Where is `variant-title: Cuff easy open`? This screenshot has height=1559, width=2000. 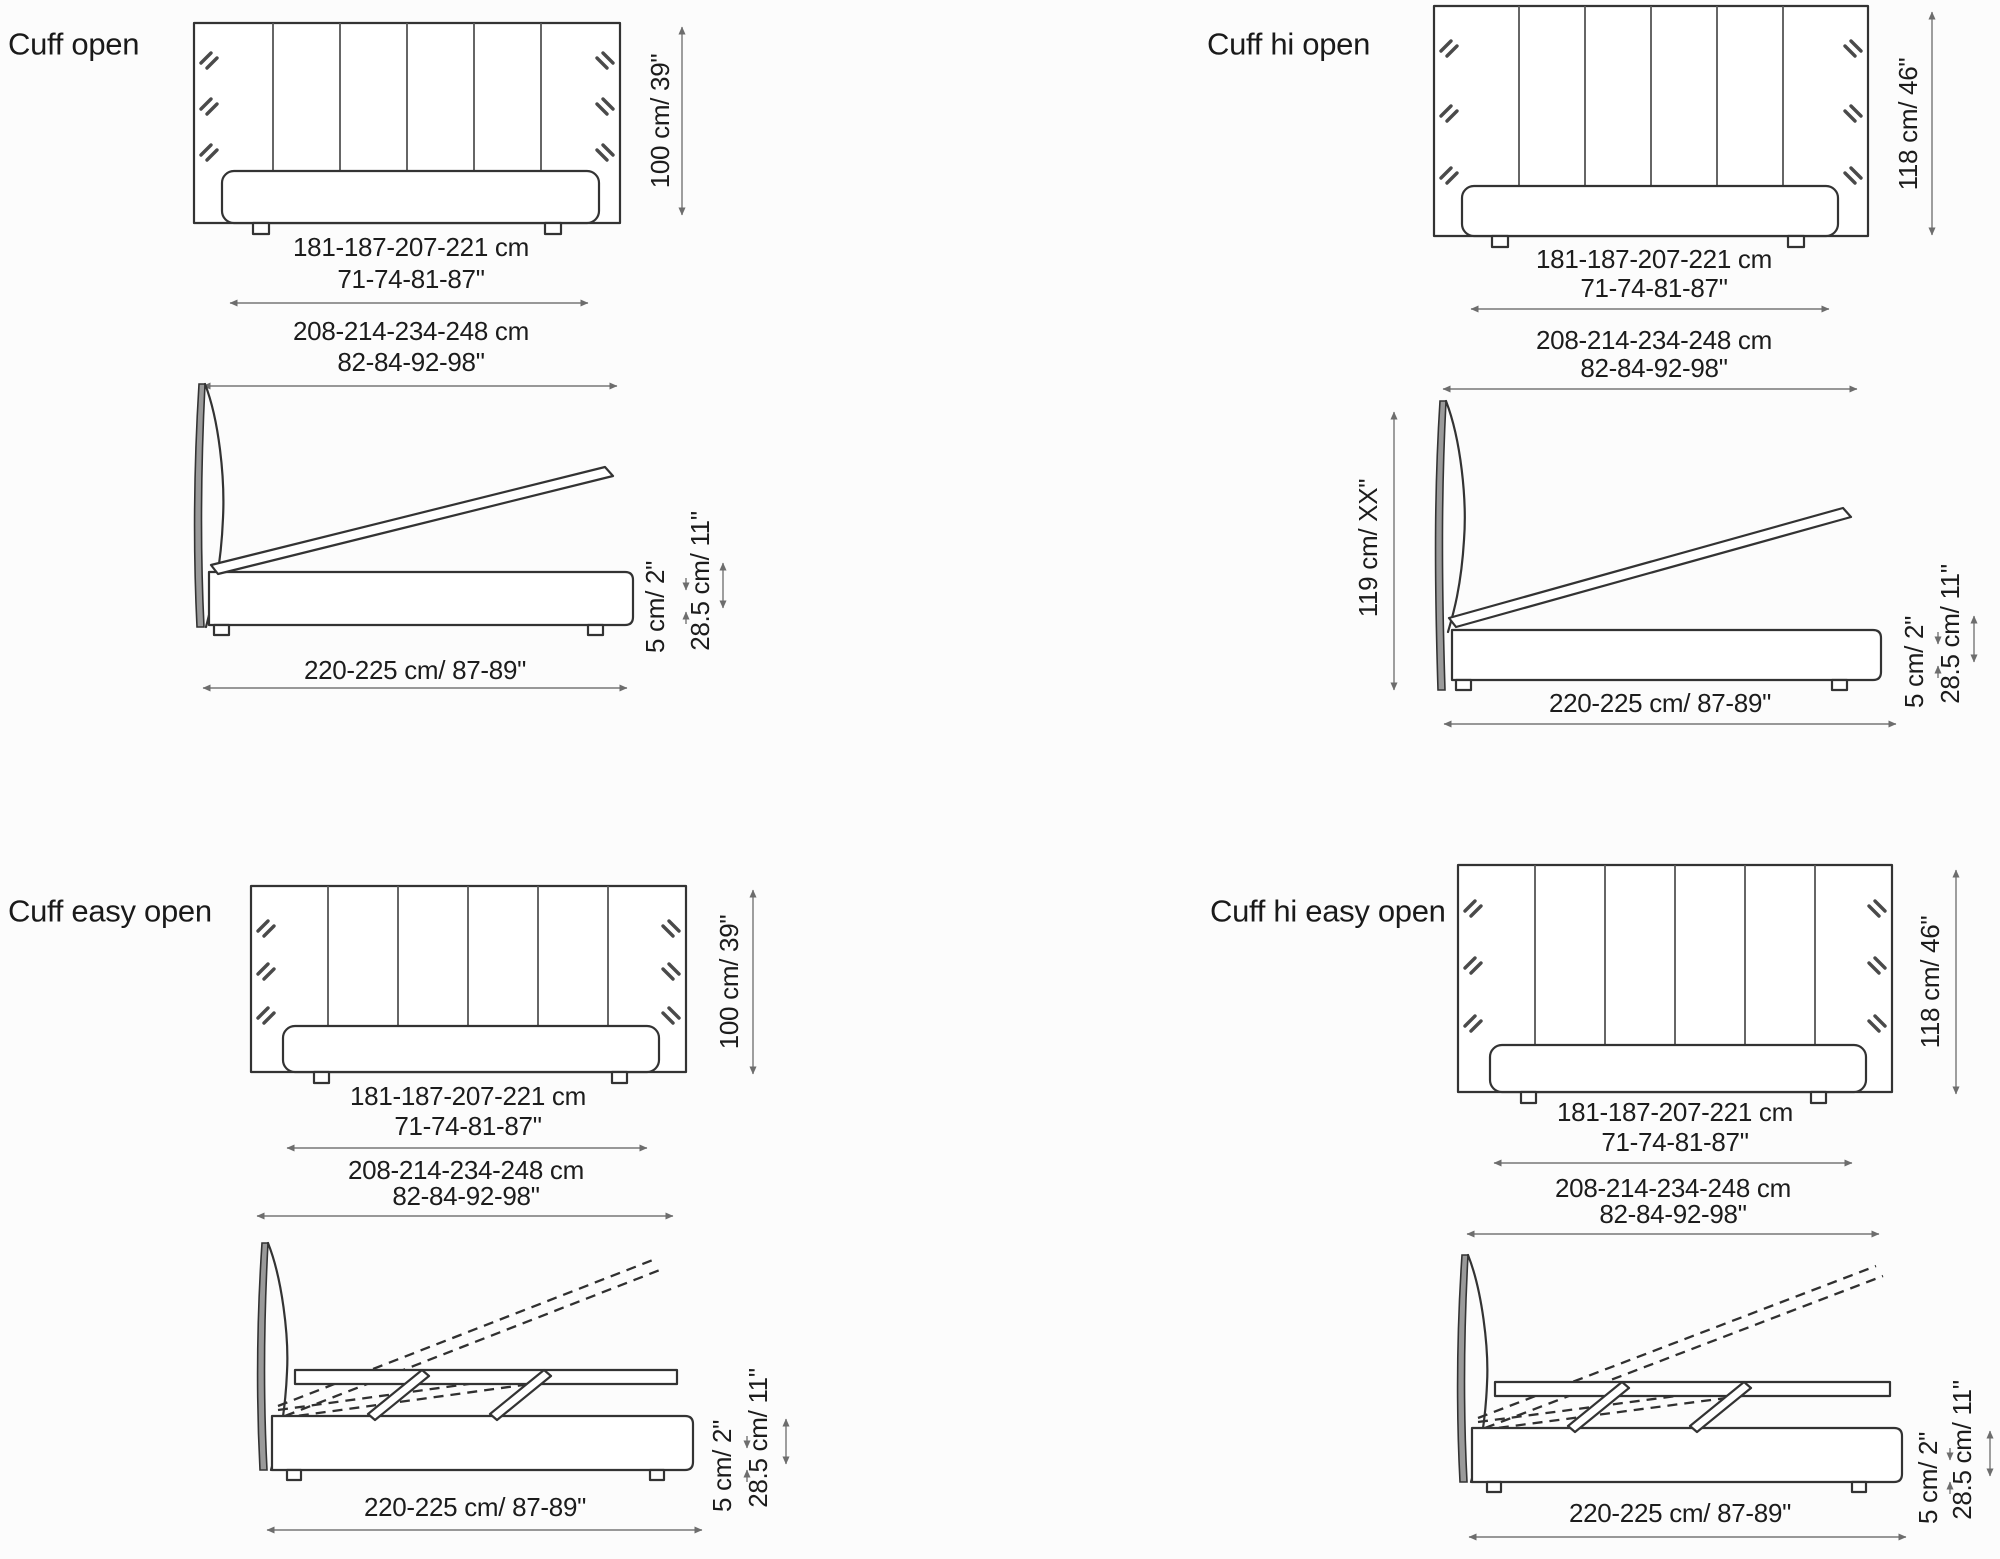 variant-title: Cuff easy open is located at coordinates (110, 911).